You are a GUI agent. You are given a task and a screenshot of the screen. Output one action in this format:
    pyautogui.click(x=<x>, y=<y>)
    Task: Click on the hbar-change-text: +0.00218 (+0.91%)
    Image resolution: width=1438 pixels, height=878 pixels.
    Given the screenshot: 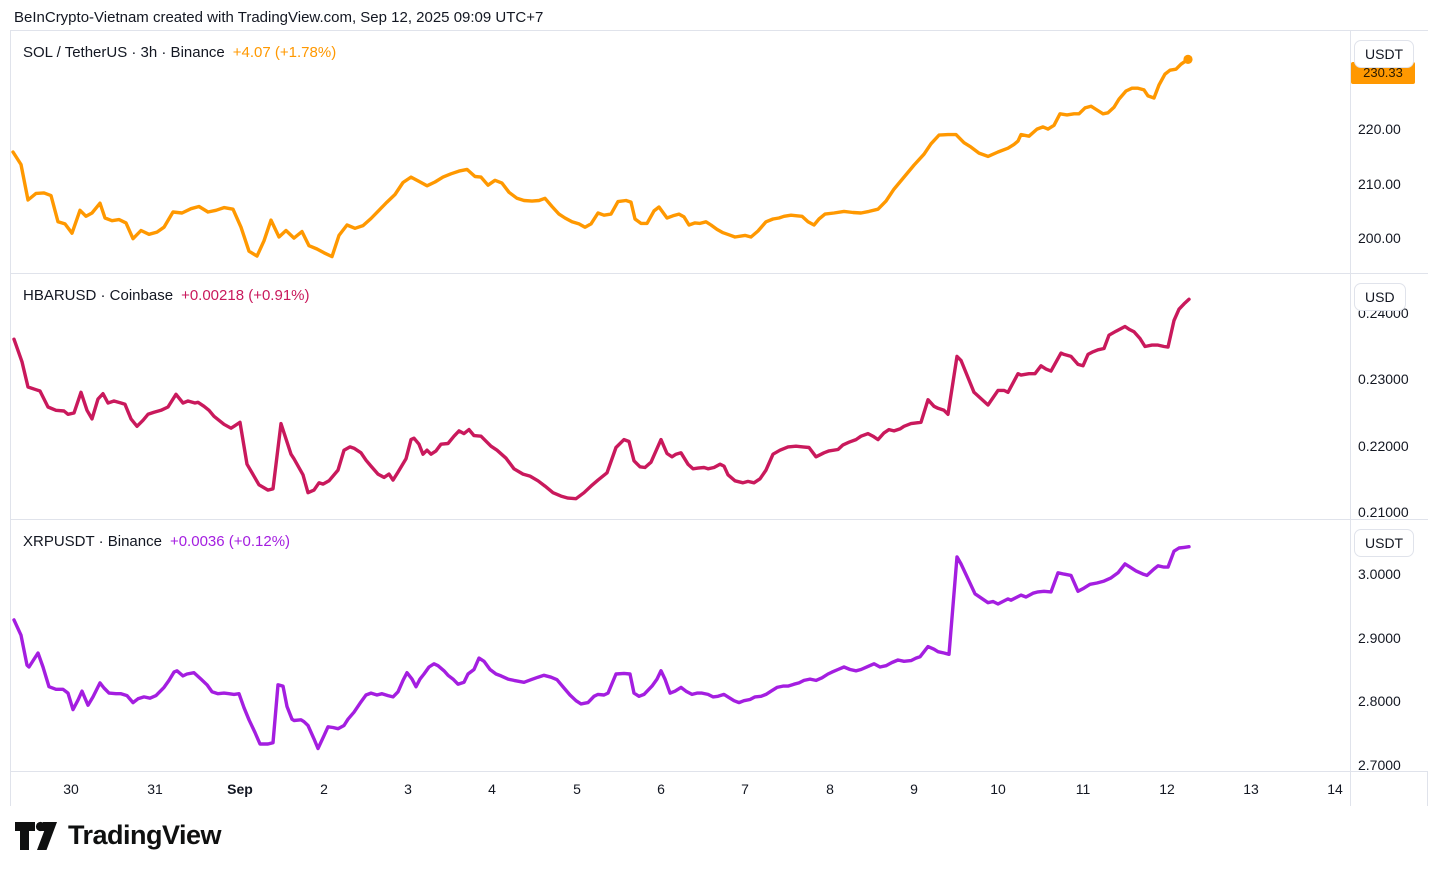 What is the action you would take?
    pyautogui.click(x=245, y=295)
    